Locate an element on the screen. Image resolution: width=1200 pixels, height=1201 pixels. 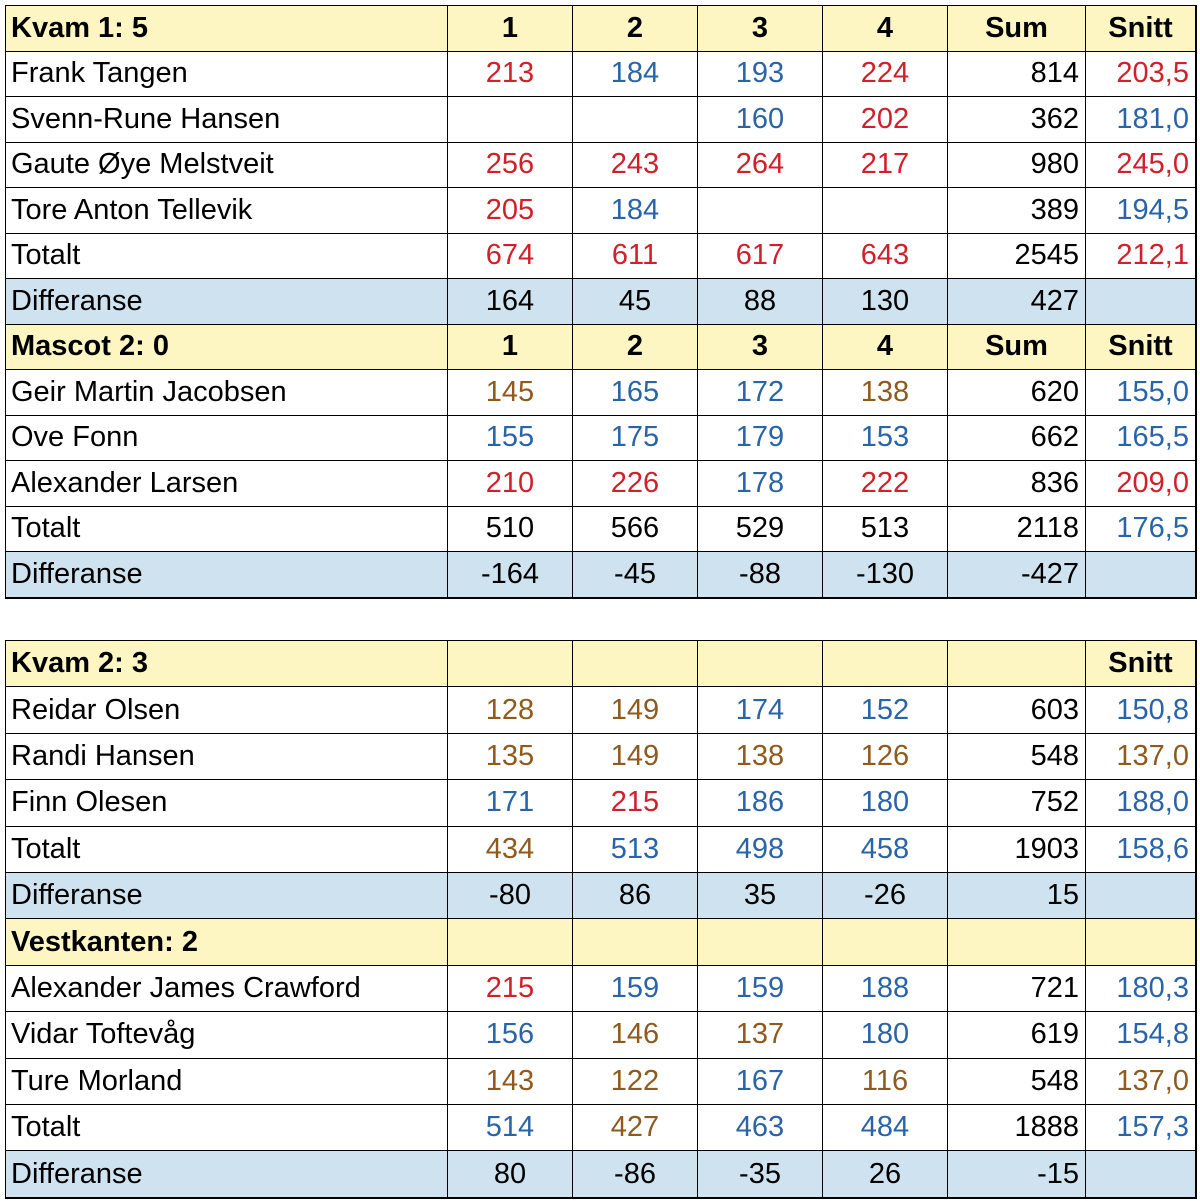
score-cell: 202 is located at coordinates (884, 119).